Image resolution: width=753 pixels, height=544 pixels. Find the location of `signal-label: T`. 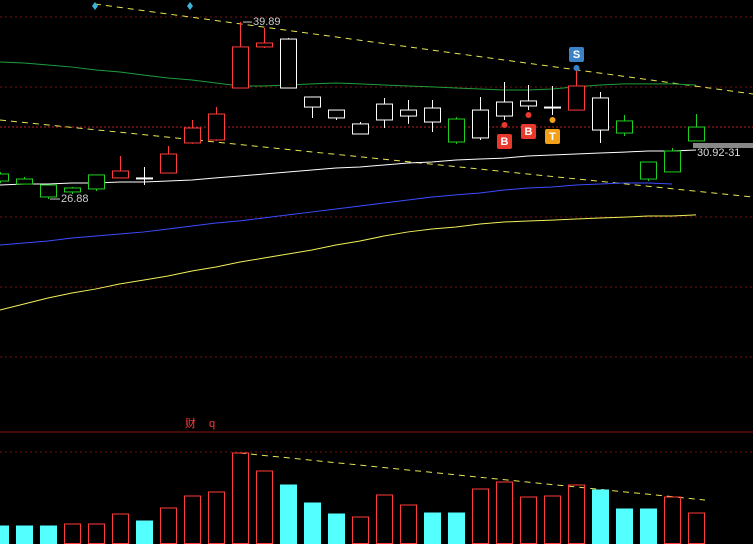

signal-label: T is located at coordinates (552, 137).